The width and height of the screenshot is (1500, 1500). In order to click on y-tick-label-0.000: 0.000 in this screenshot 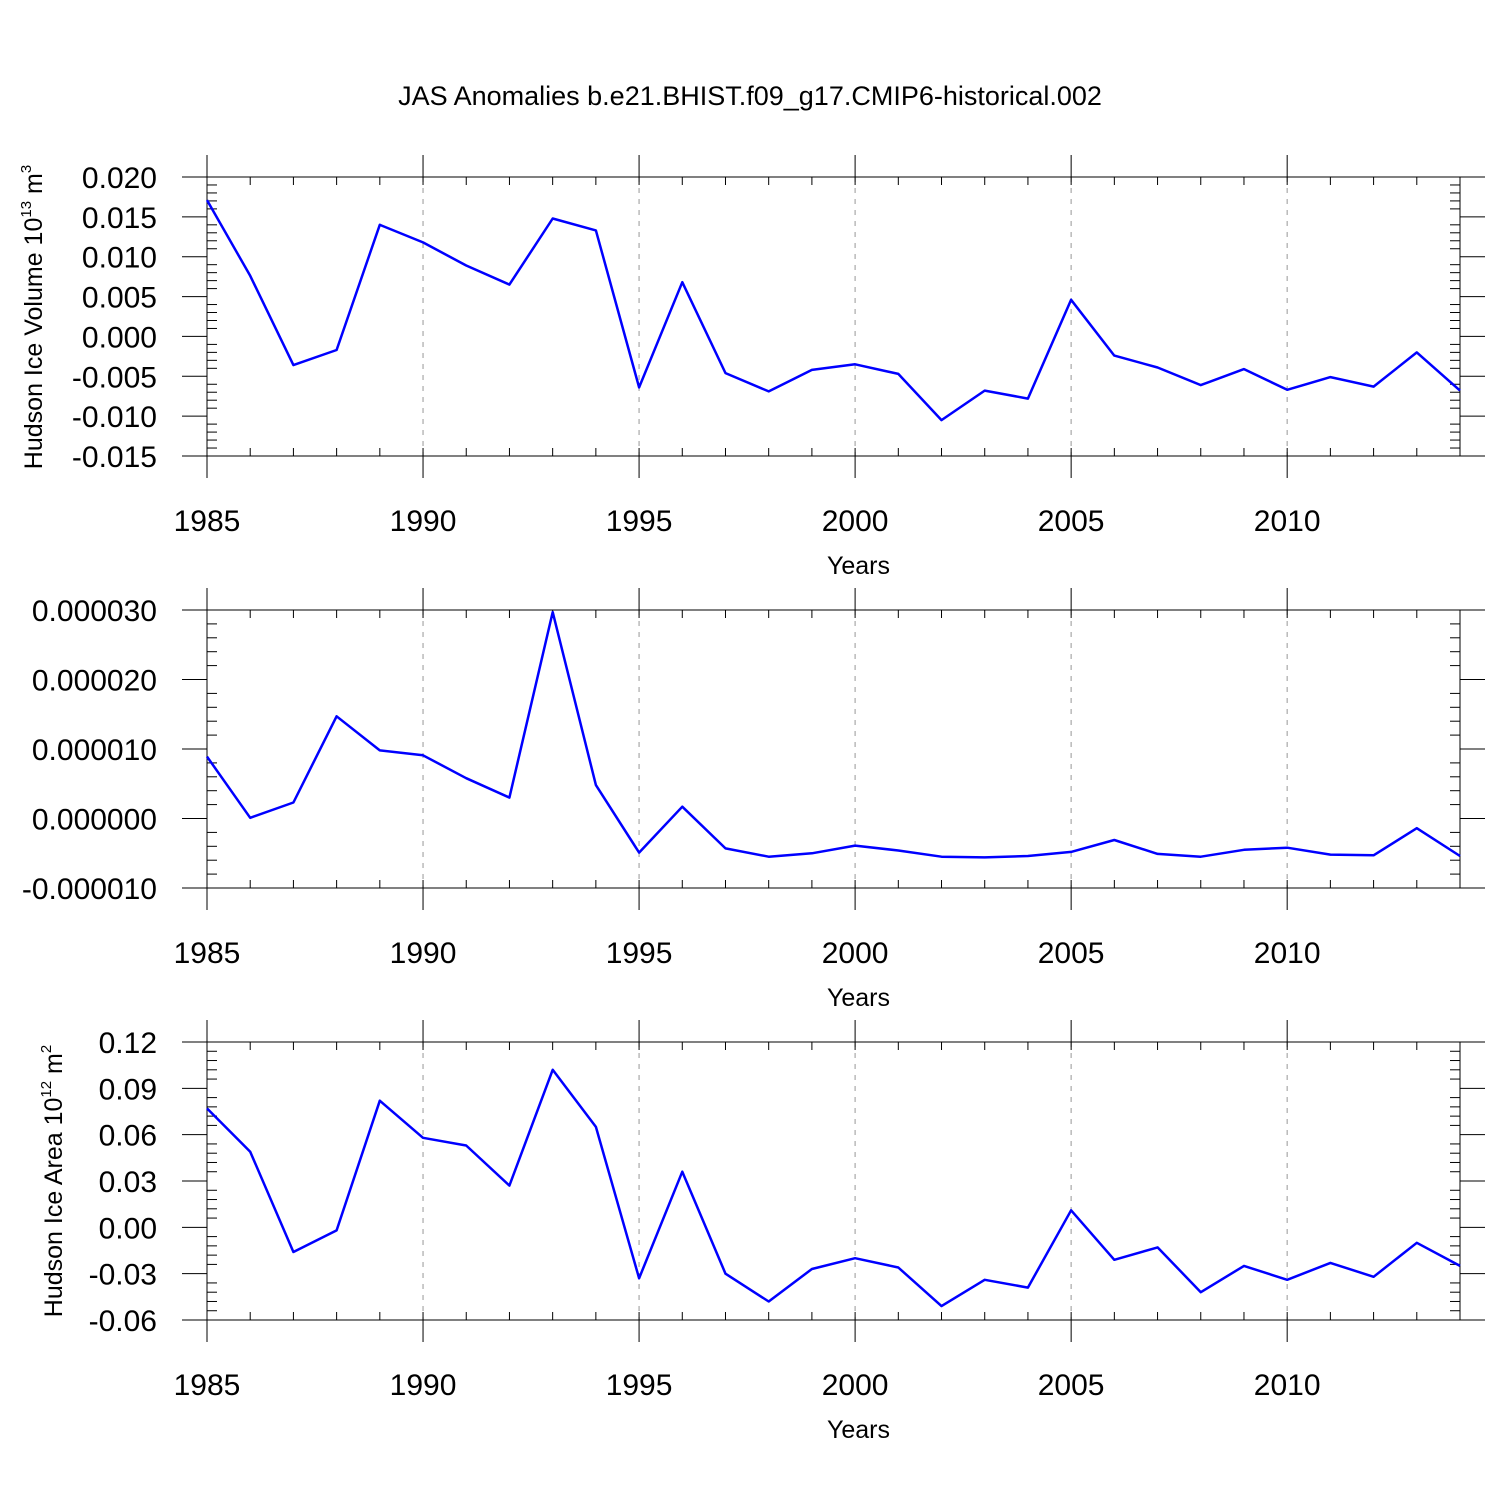, I will do `click(119, 337)`.